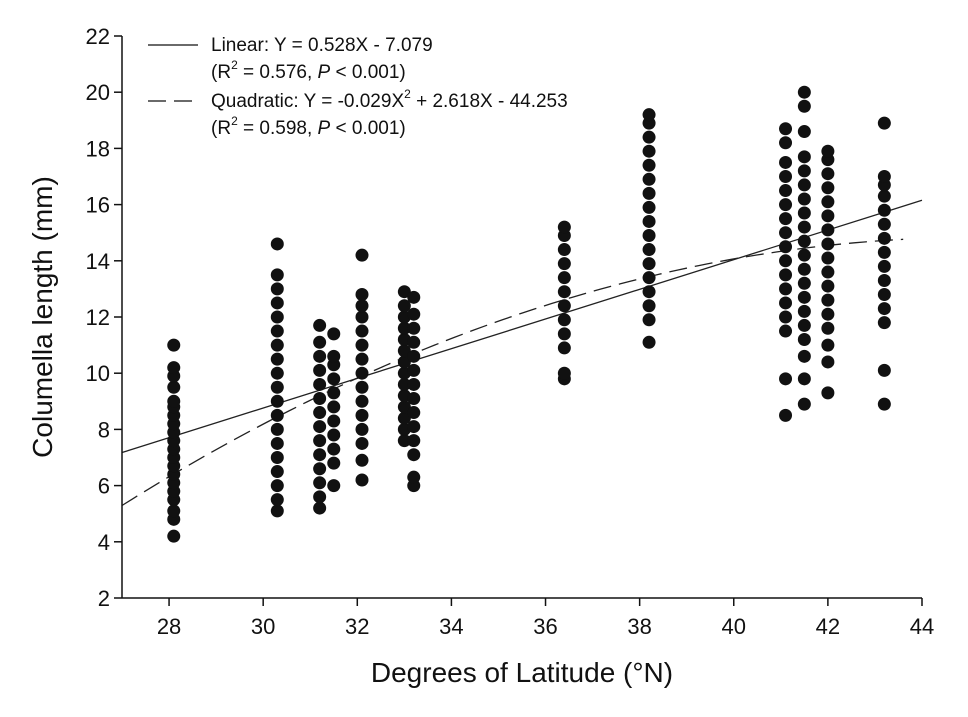  I want to click on x-tick-label: 44, so click(922, 626).